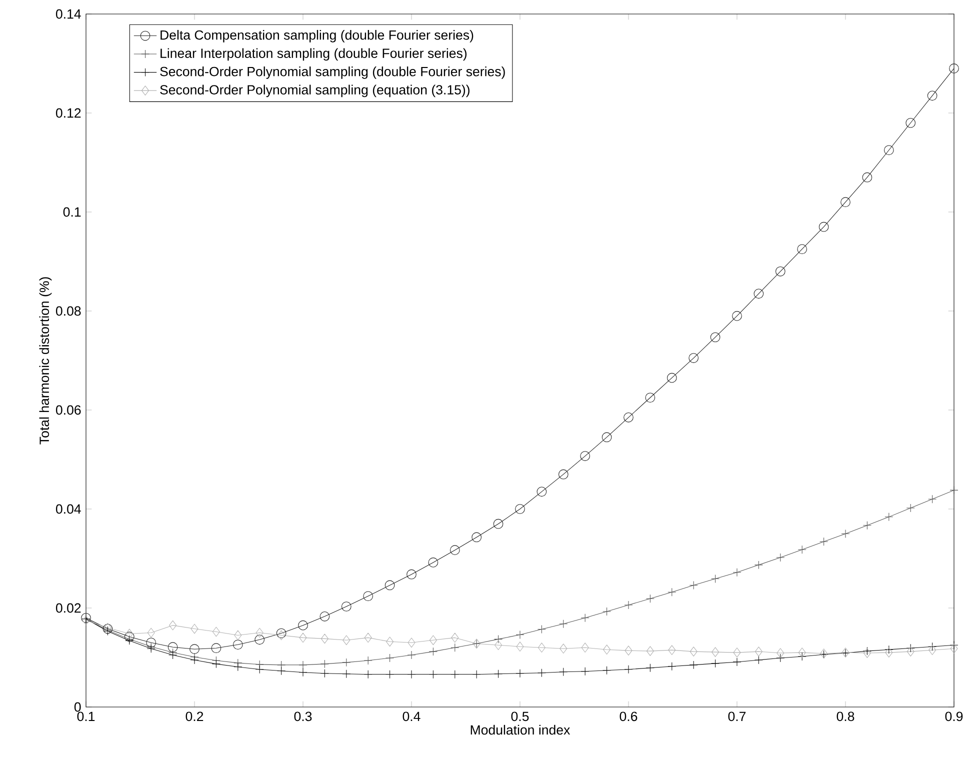 The width and height of the screenshot is (968, 759). I want to click on y-tick-label: 0.06, so click(68, 410).